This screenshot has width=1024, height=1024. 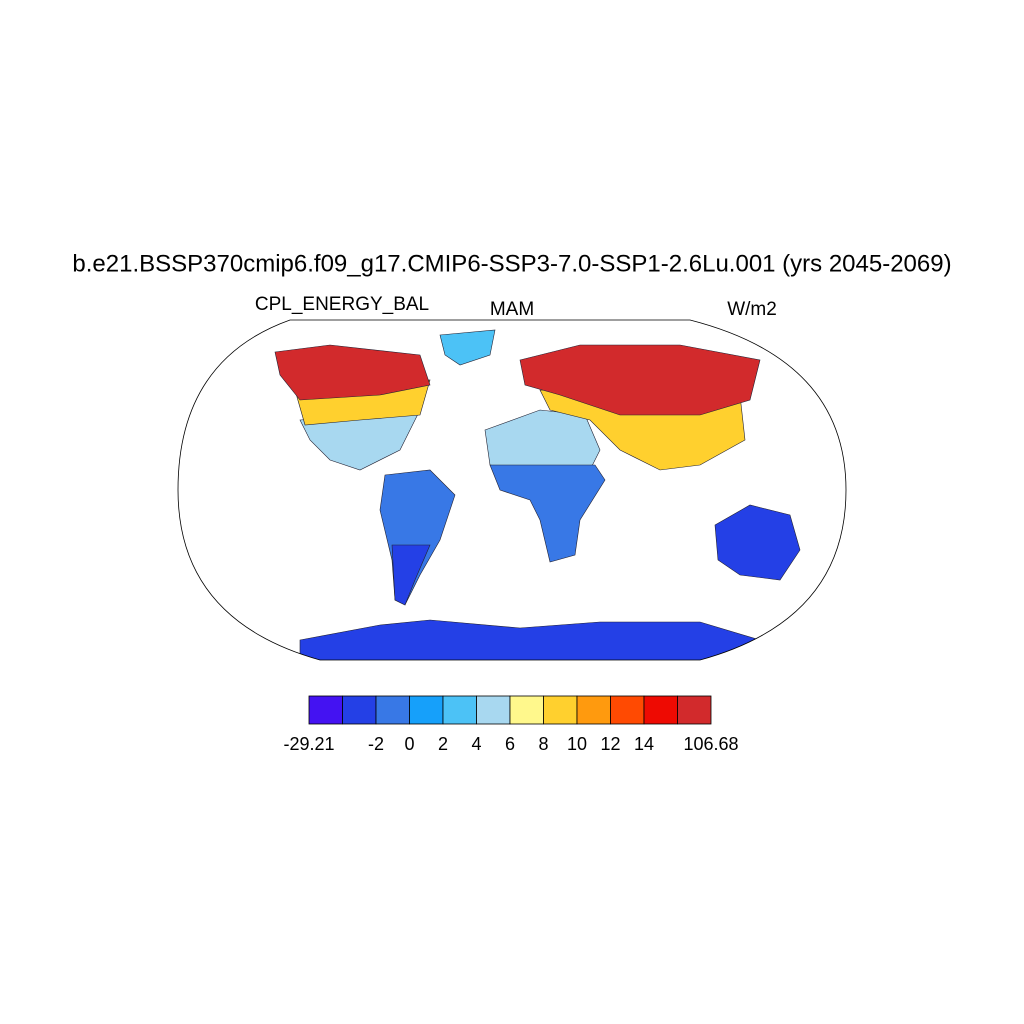 I want to click on antarctica, so click(x=530, y=639).